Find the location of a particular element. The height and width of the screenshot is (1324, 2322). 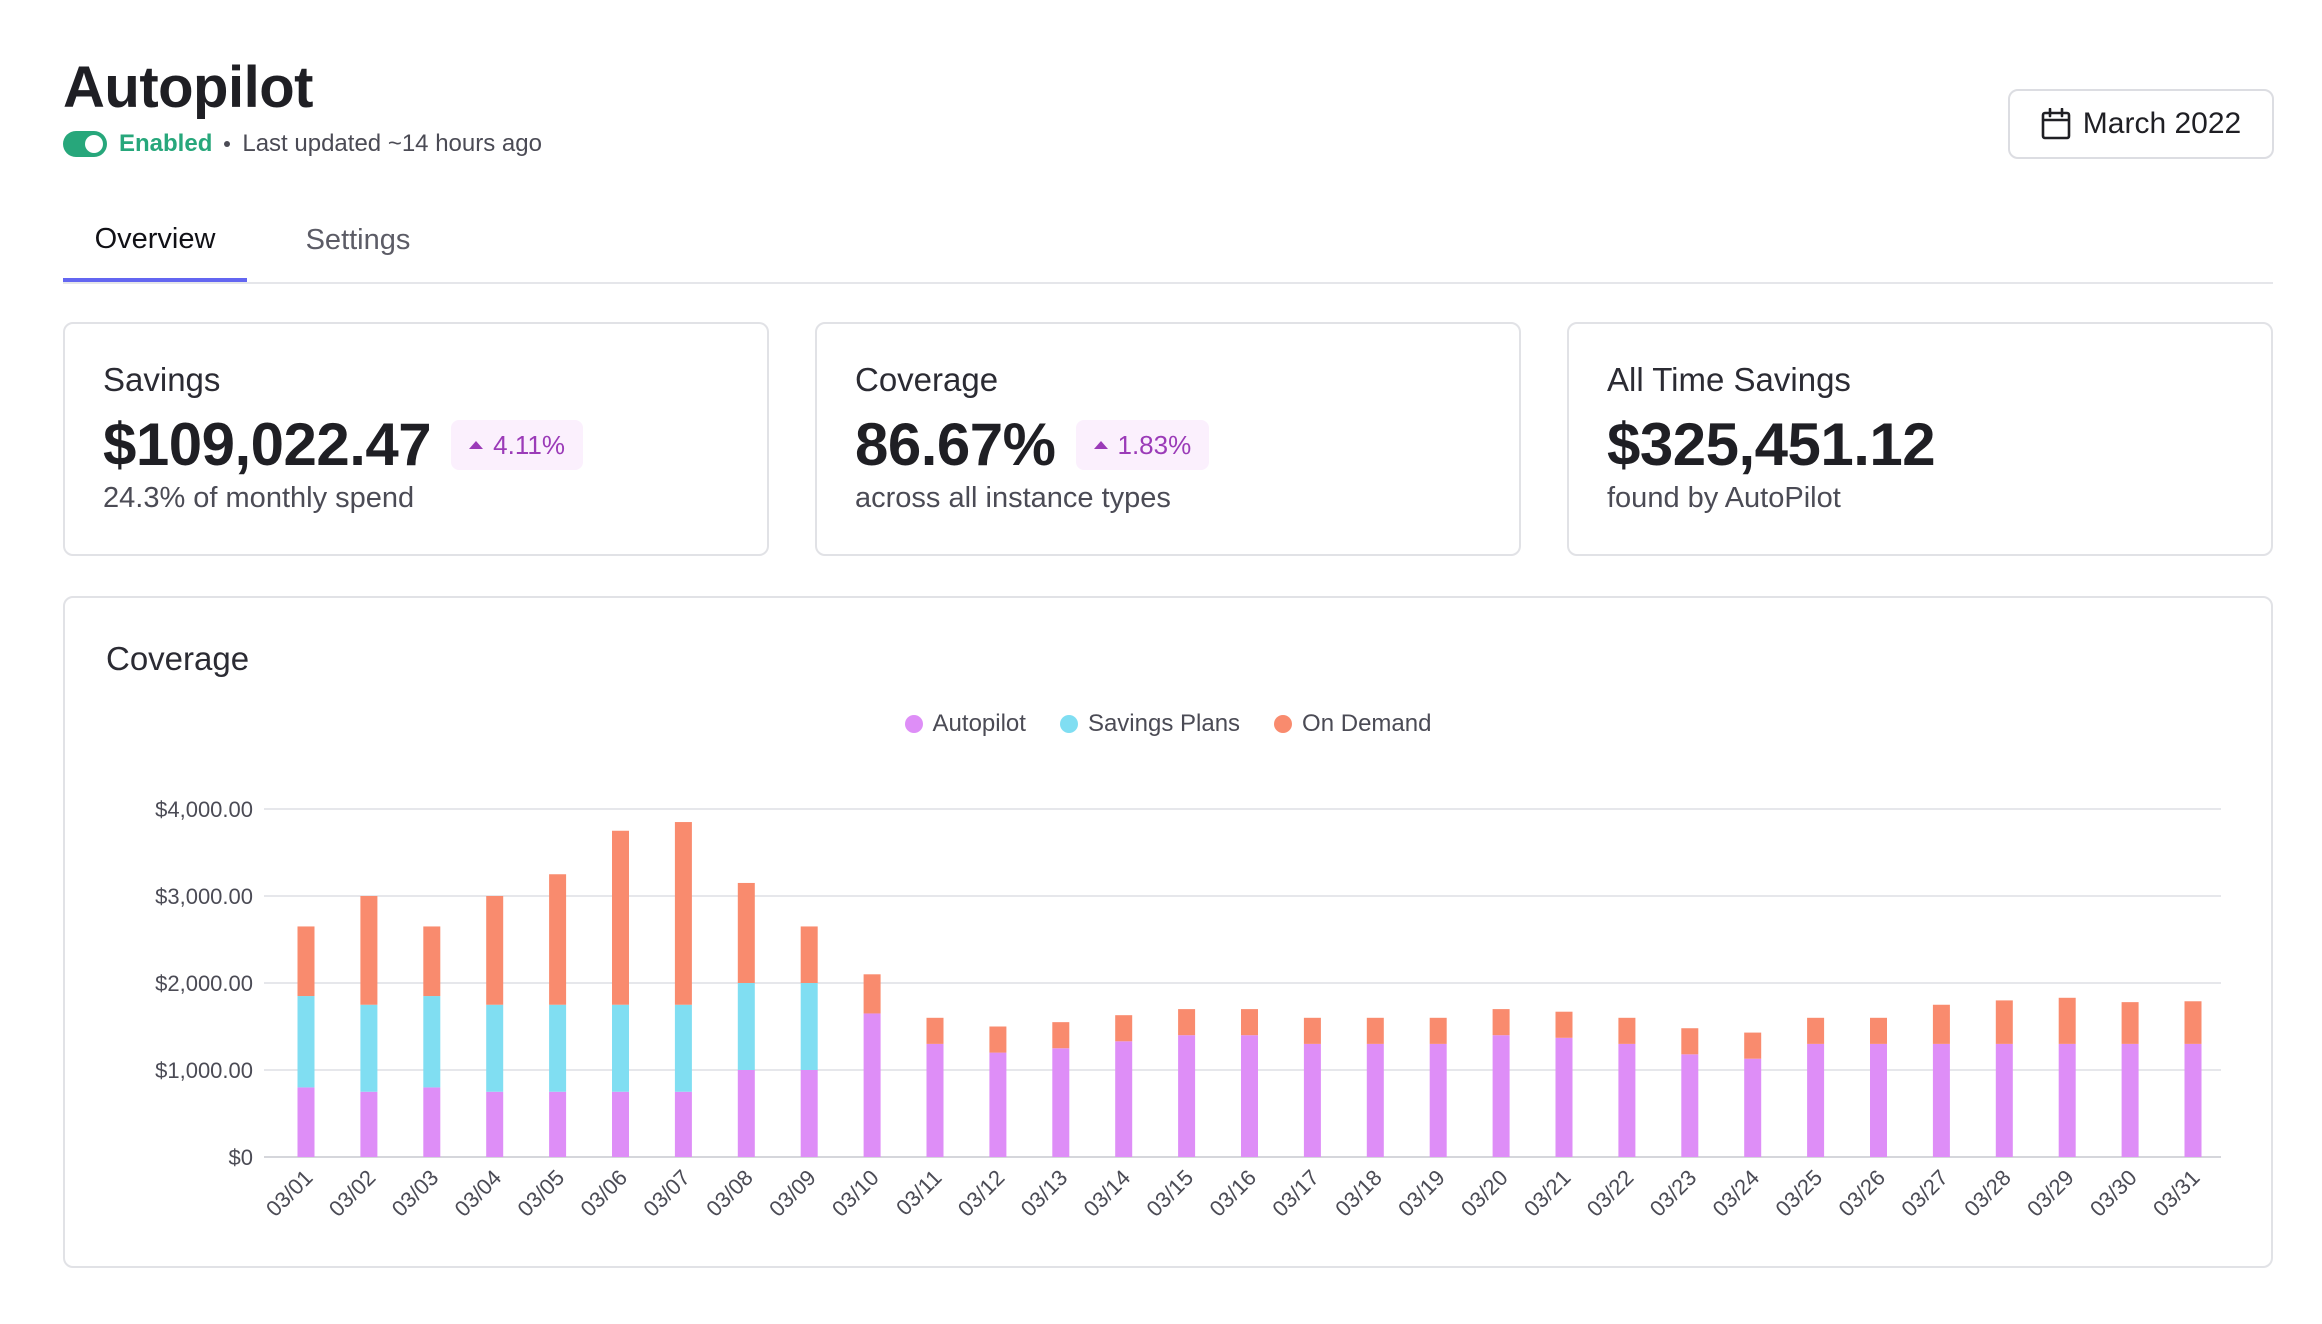

status-row: Enabled Last updated ~14 hours ago is located at coordinates (302, 144).